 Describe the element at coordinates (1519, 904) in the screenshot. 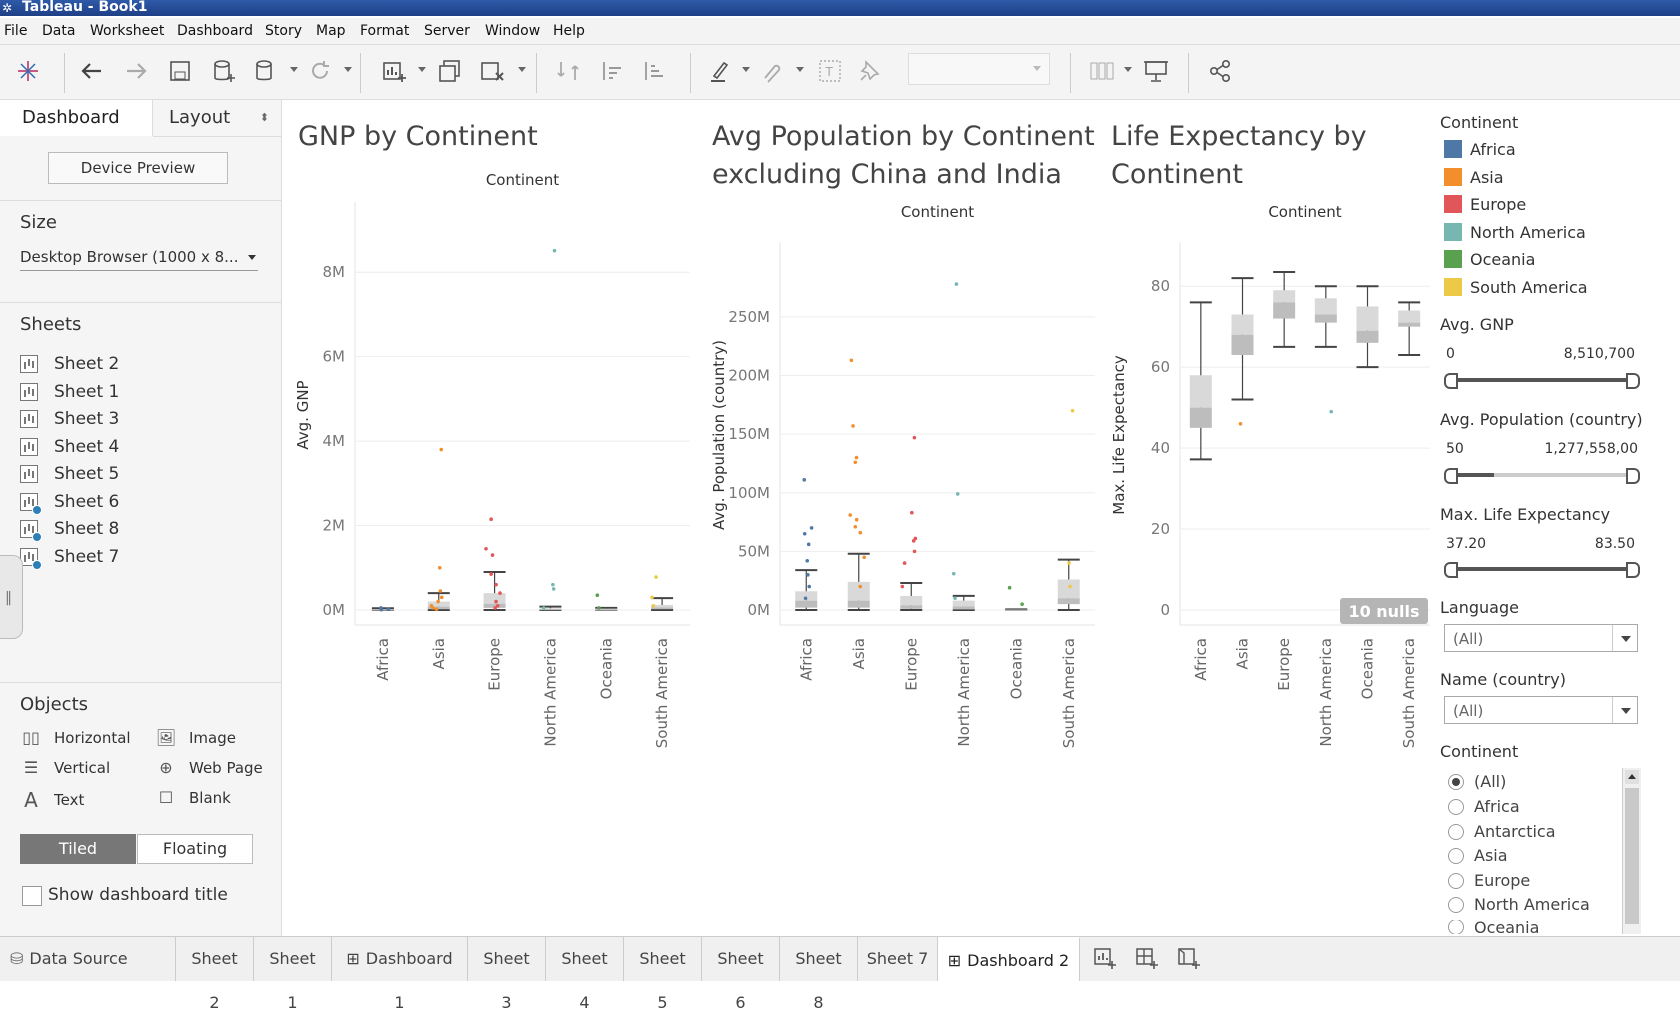

I see `continent-option-north-america: North America` at that location.